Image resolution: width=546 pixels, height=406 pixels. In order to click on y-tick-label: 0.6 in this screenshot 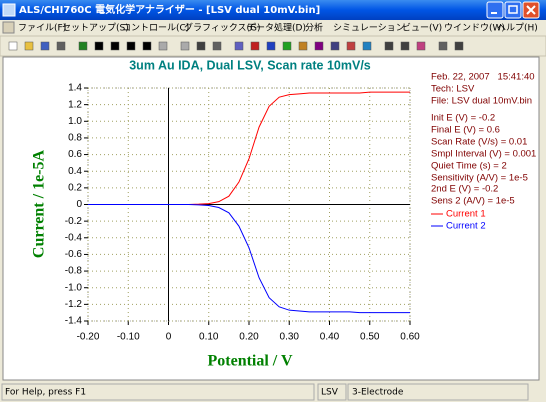, I will do `click(75, 154)`.